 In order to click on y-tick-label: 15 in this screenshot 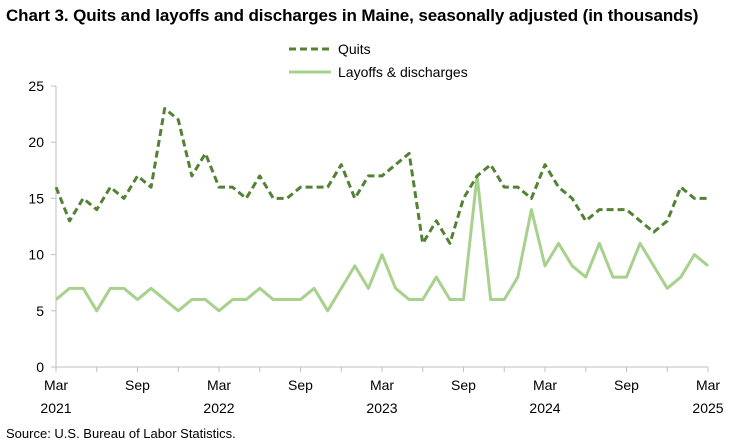, I will do `click(36, 198)`.